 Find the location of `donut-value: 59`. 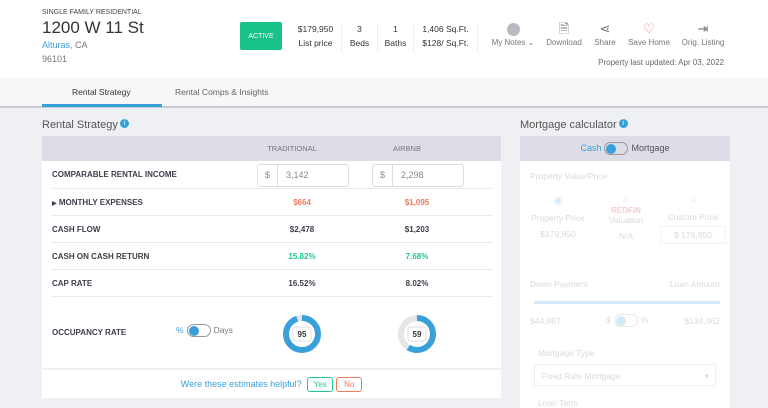

donut-value: 59 is located at coordinates (417, 334).